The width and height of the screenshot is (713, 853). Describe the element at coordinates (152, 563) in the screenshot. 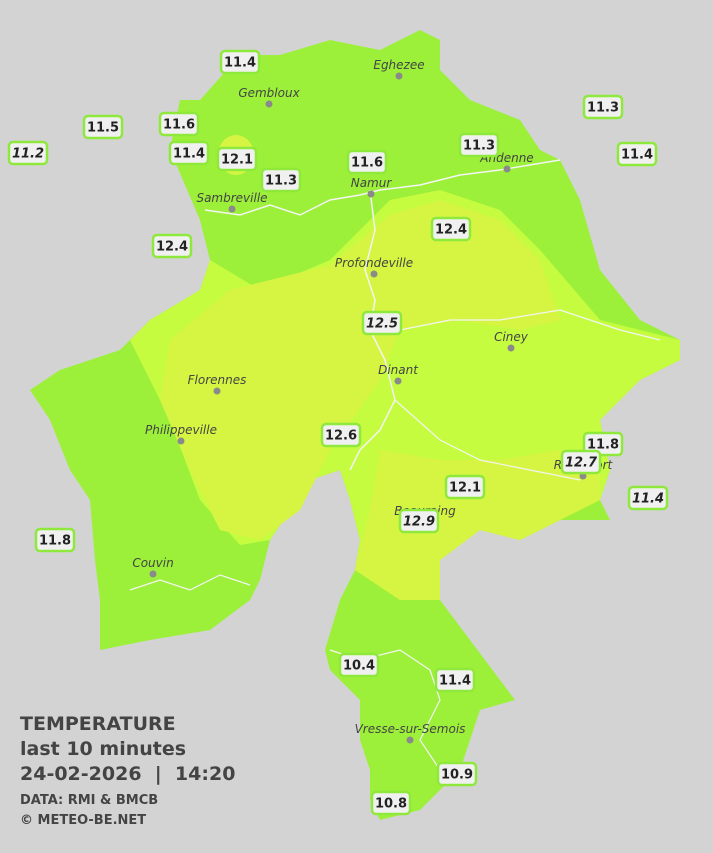

I see `city-label: Couvin` at that location.